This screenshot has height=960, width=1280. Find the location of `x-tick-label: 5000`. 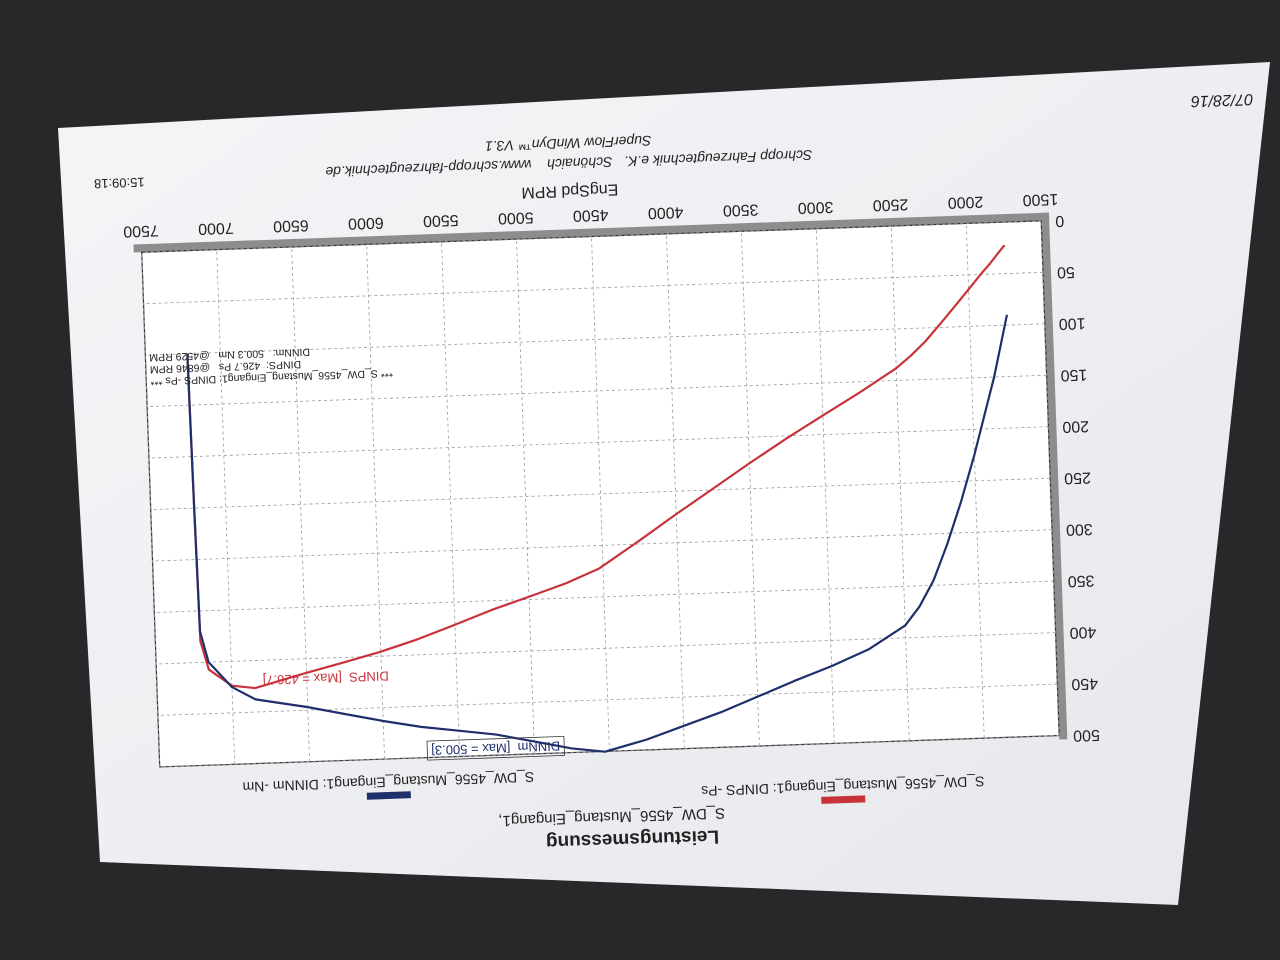

x-tick-label: 5000 is located at coordinates (516, 217).